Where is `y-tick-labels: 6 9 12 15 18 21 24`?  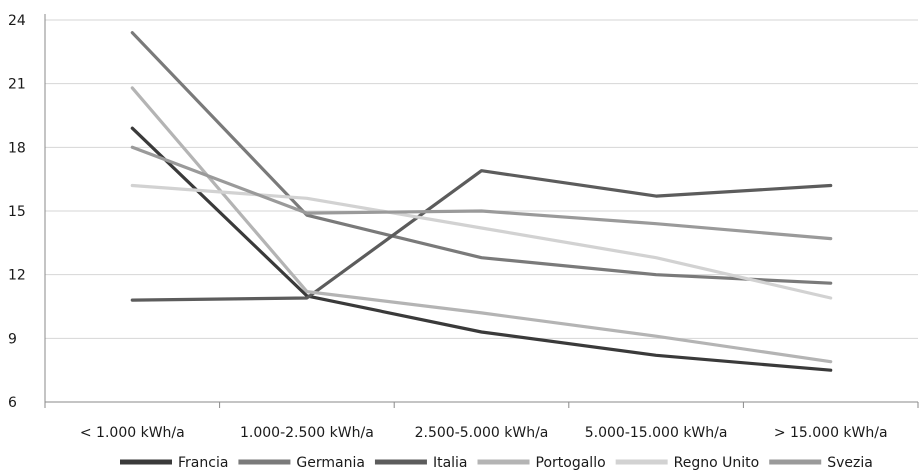
y-tick-labels: 6 9 12 15 18 21 24 is located at coordinates (17, 212).